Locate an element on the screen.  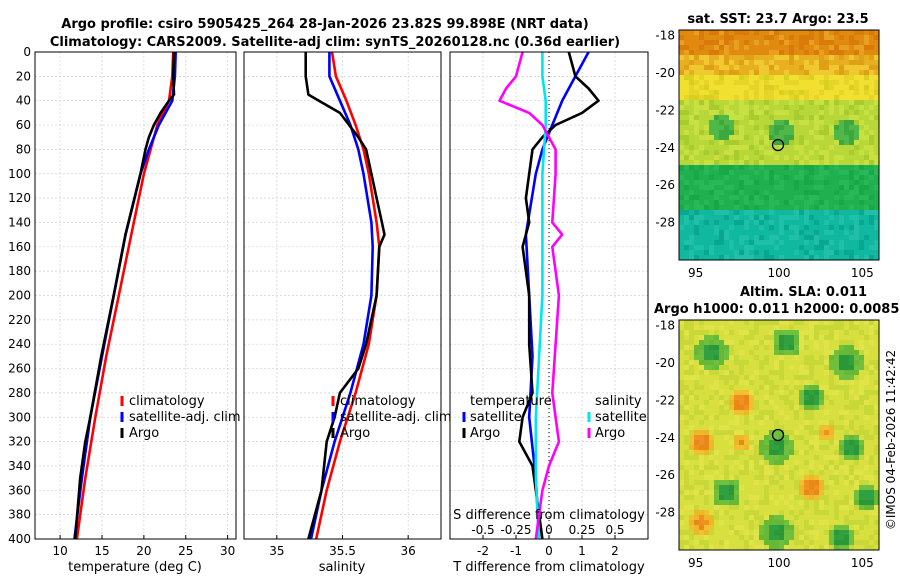
depth-tick-label: 140 is located at coordinates (19, 222).